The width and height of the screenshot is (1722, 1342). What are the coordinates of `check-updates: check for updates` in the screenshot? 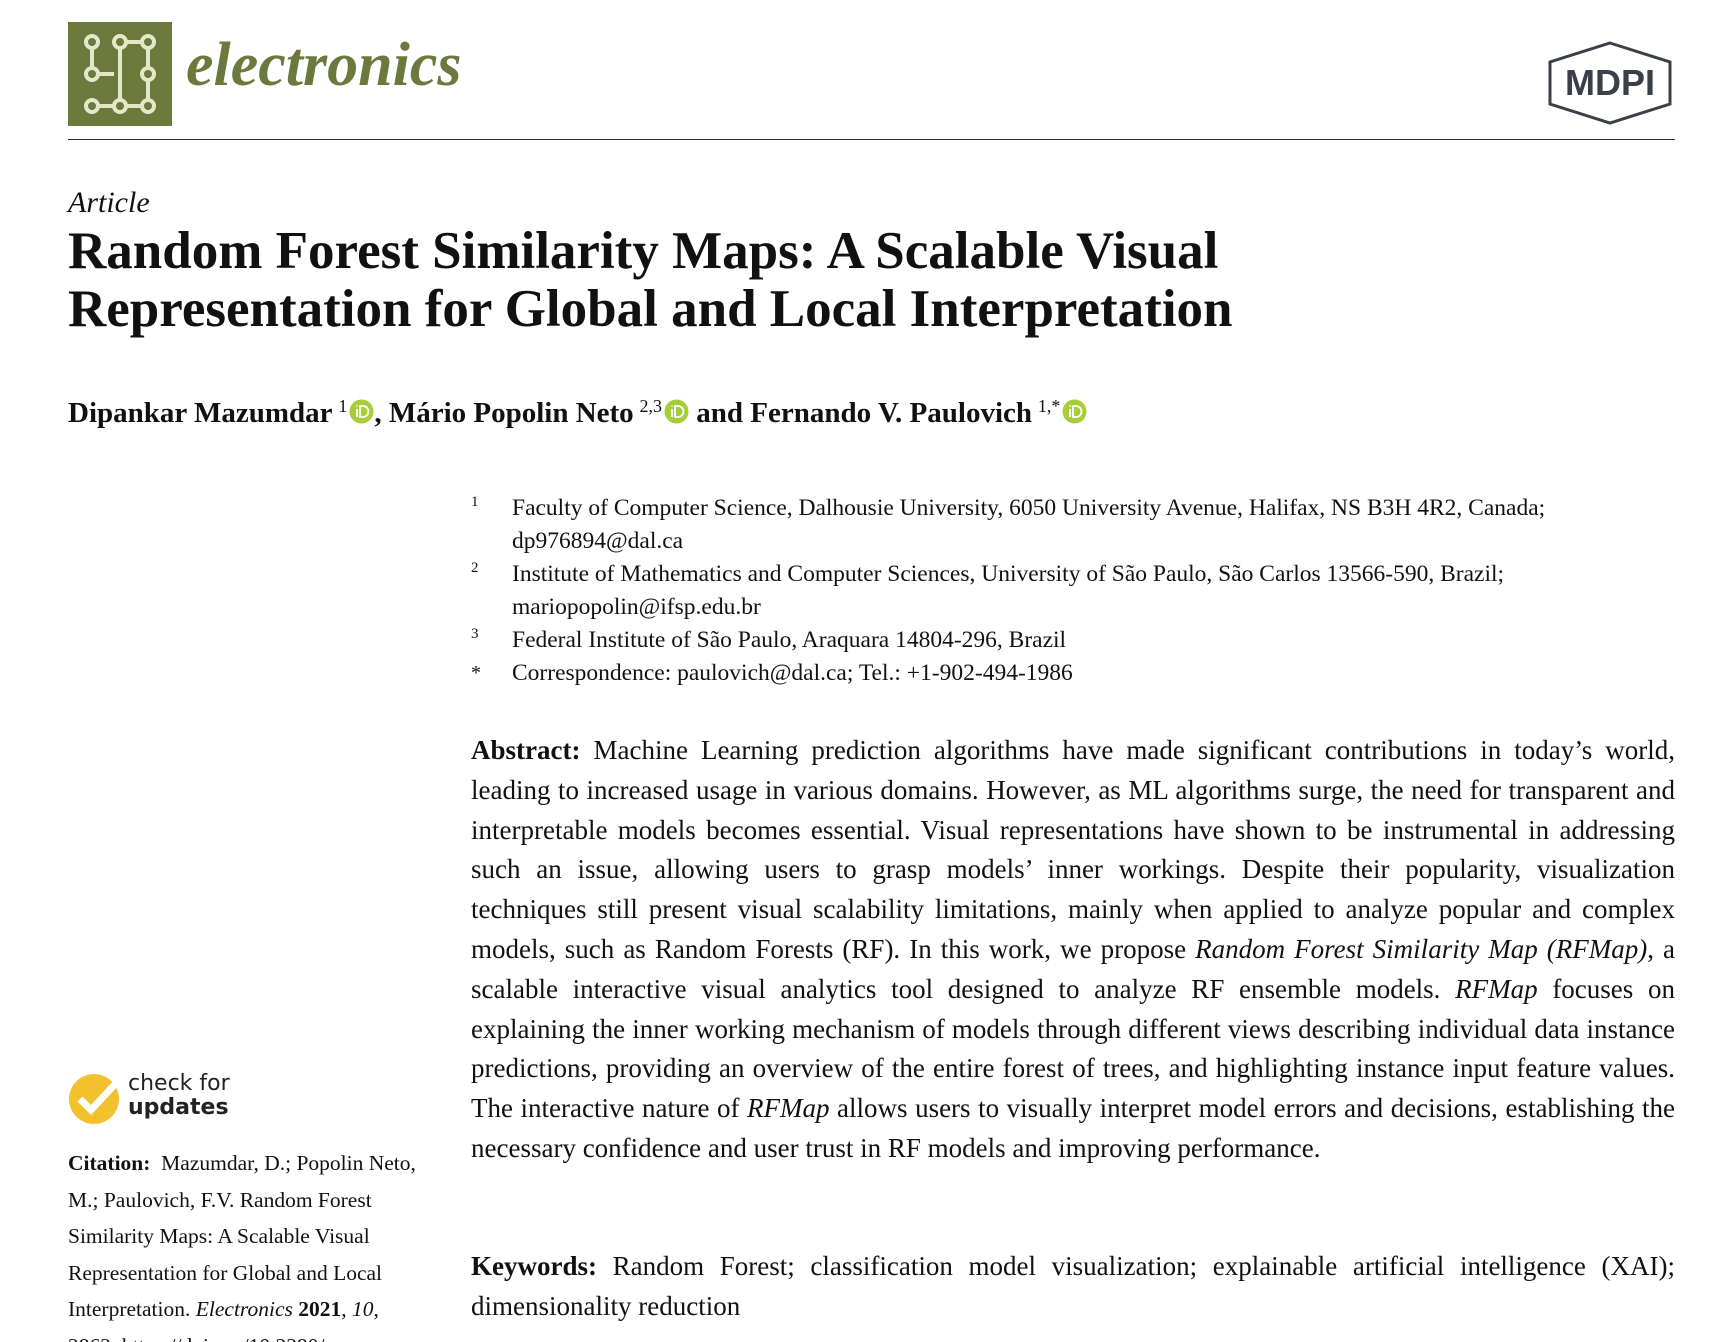 It's located at (179, 1096).